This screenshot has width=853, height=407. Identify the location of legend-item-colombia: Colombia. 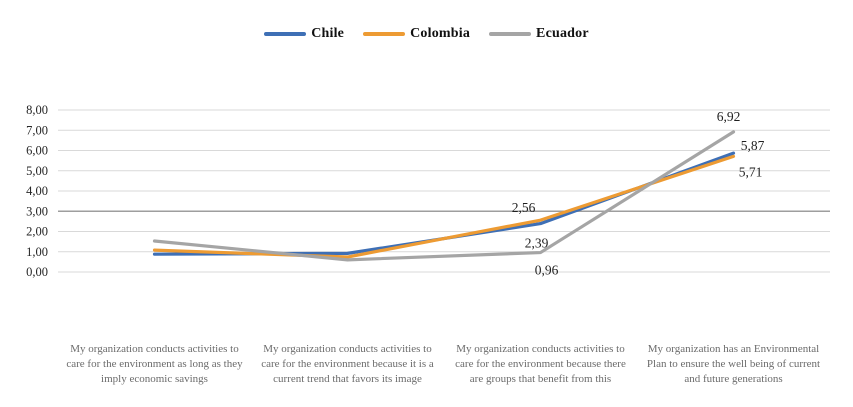
(416, 34).